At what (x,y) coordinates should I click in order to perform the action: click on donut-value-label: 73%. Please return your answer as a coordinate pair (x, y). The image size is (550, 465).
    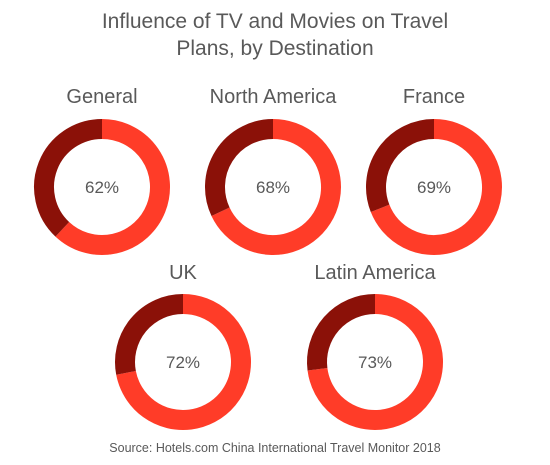
    Looking at the image, I should click on (375, 362).